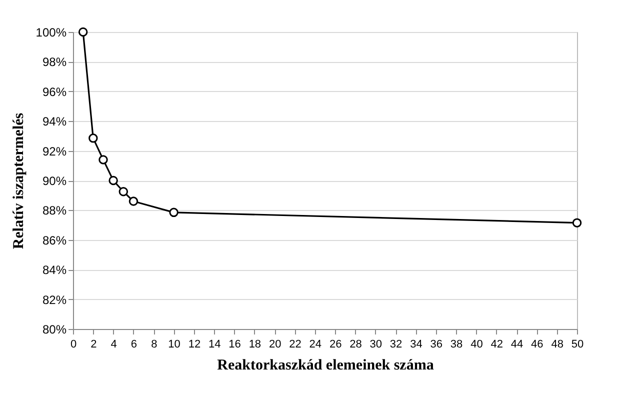  I want to click on y-tick-label: 100%, so click(51, 33).